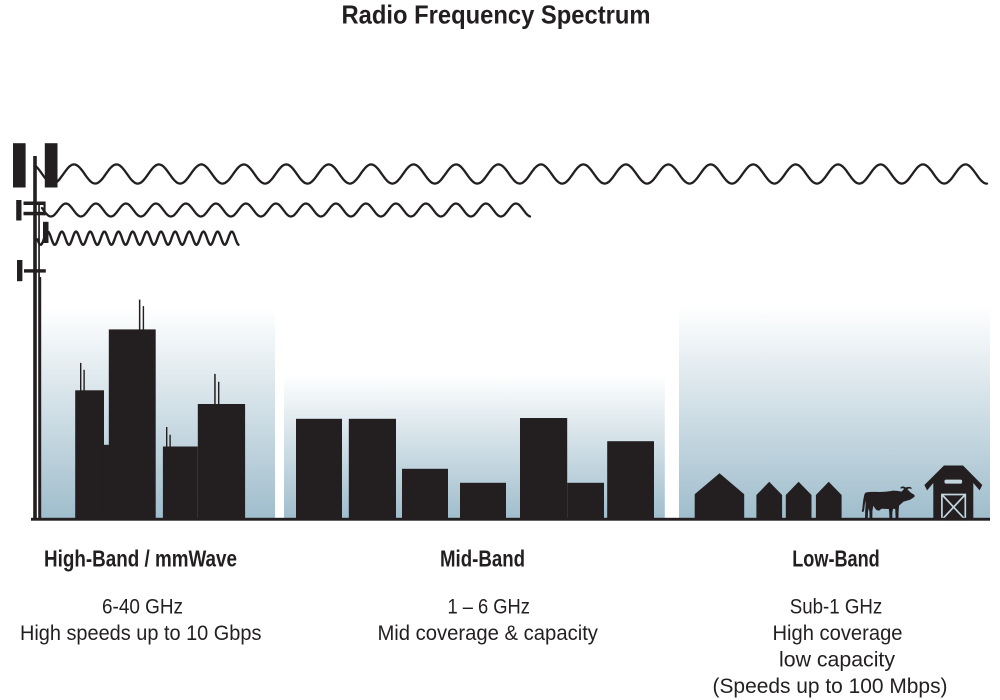  What do you see at coordinates (488, 607) in the screenshot?
I see `svg-text: 1 – 6 GHz` at bounding box center [488, 607].